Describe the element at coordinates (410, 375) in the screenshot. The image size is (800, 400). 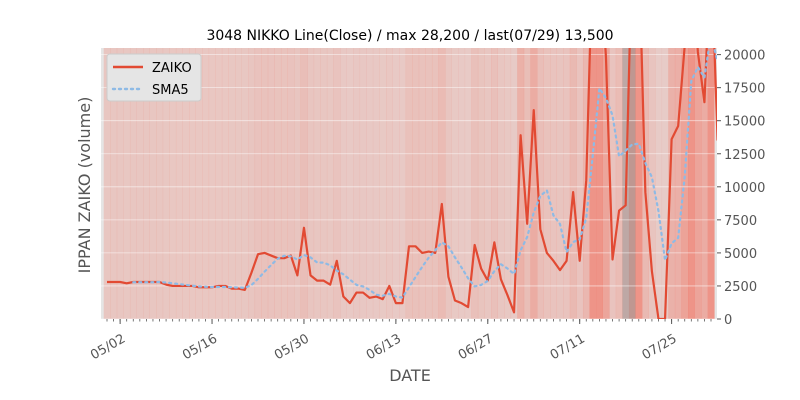
I see `x-axis-title: DATE` at that location.